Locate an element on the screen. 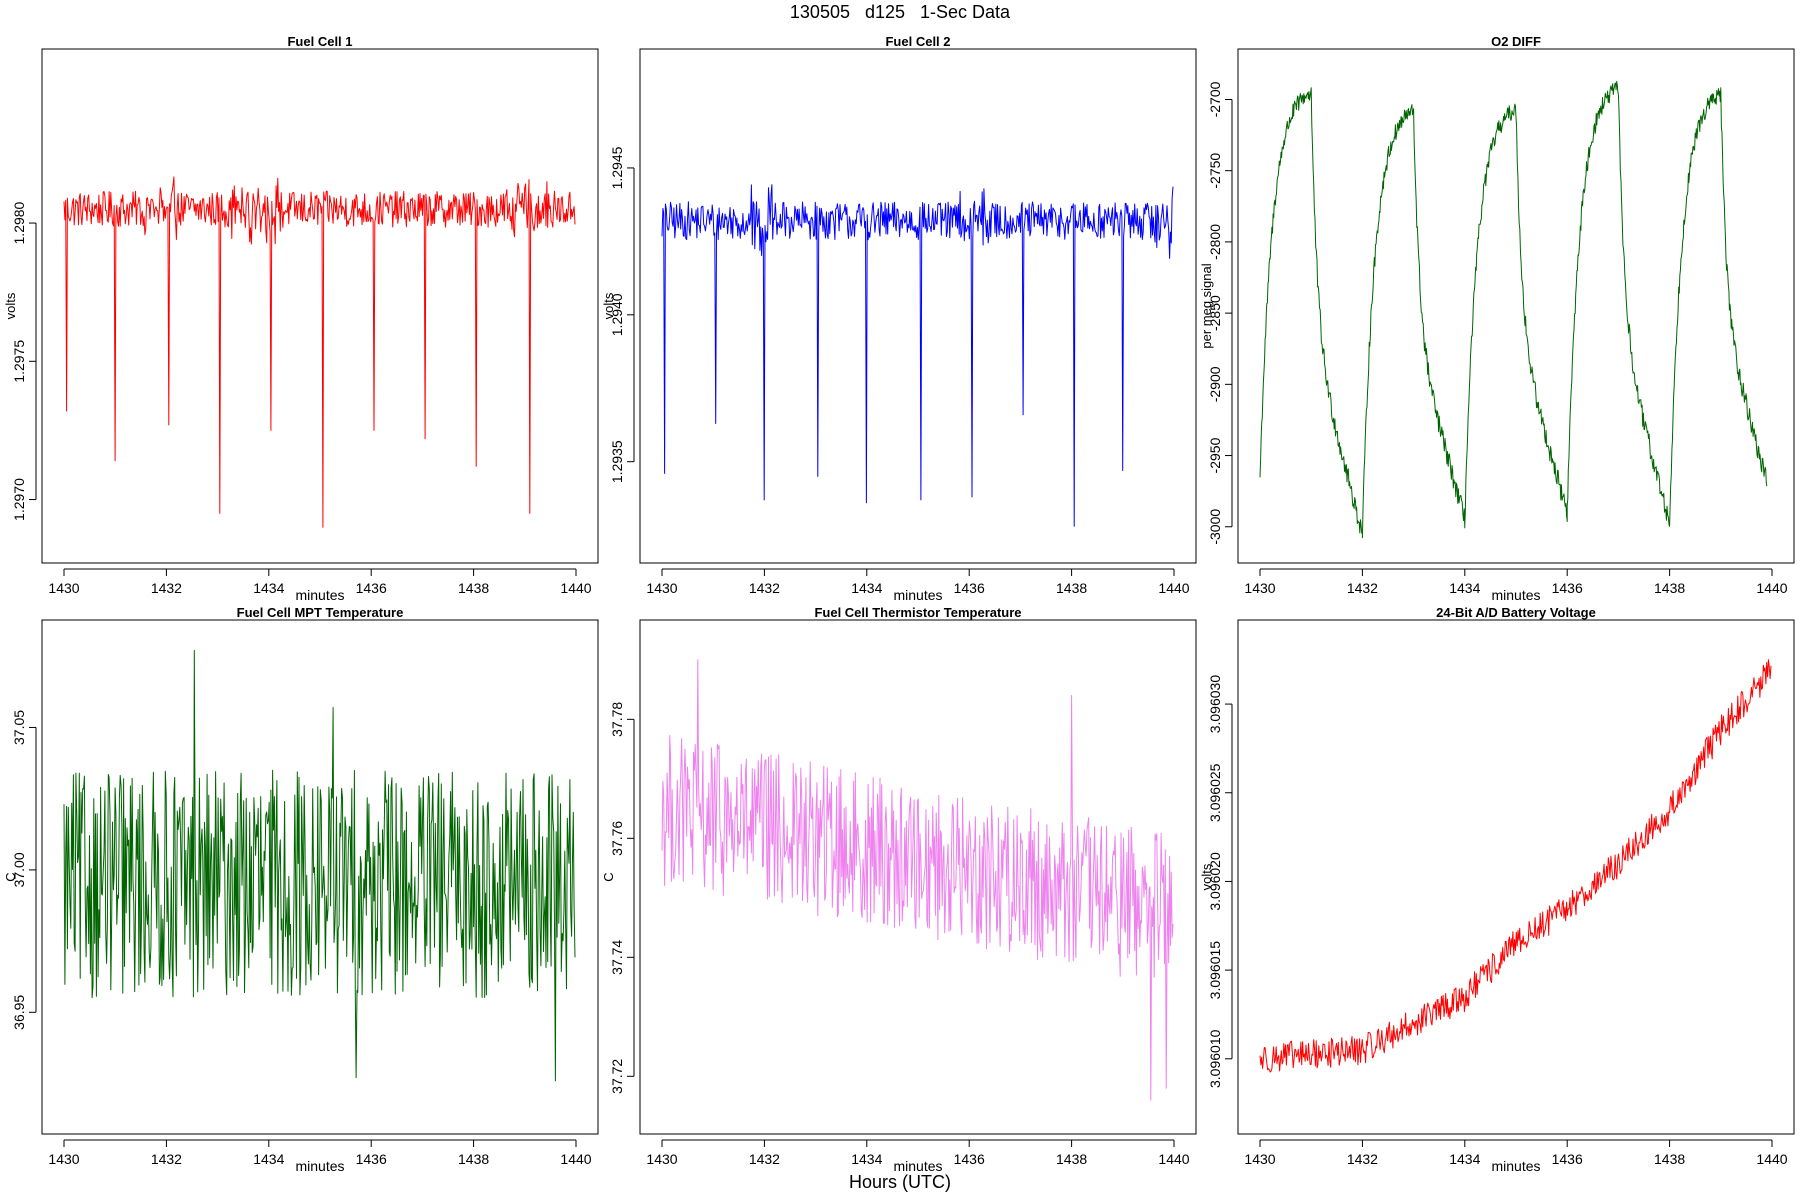 This screenshot has height=1200, width=1800. y-tick-label: 1.2945 is located at coordinates (617, 167).